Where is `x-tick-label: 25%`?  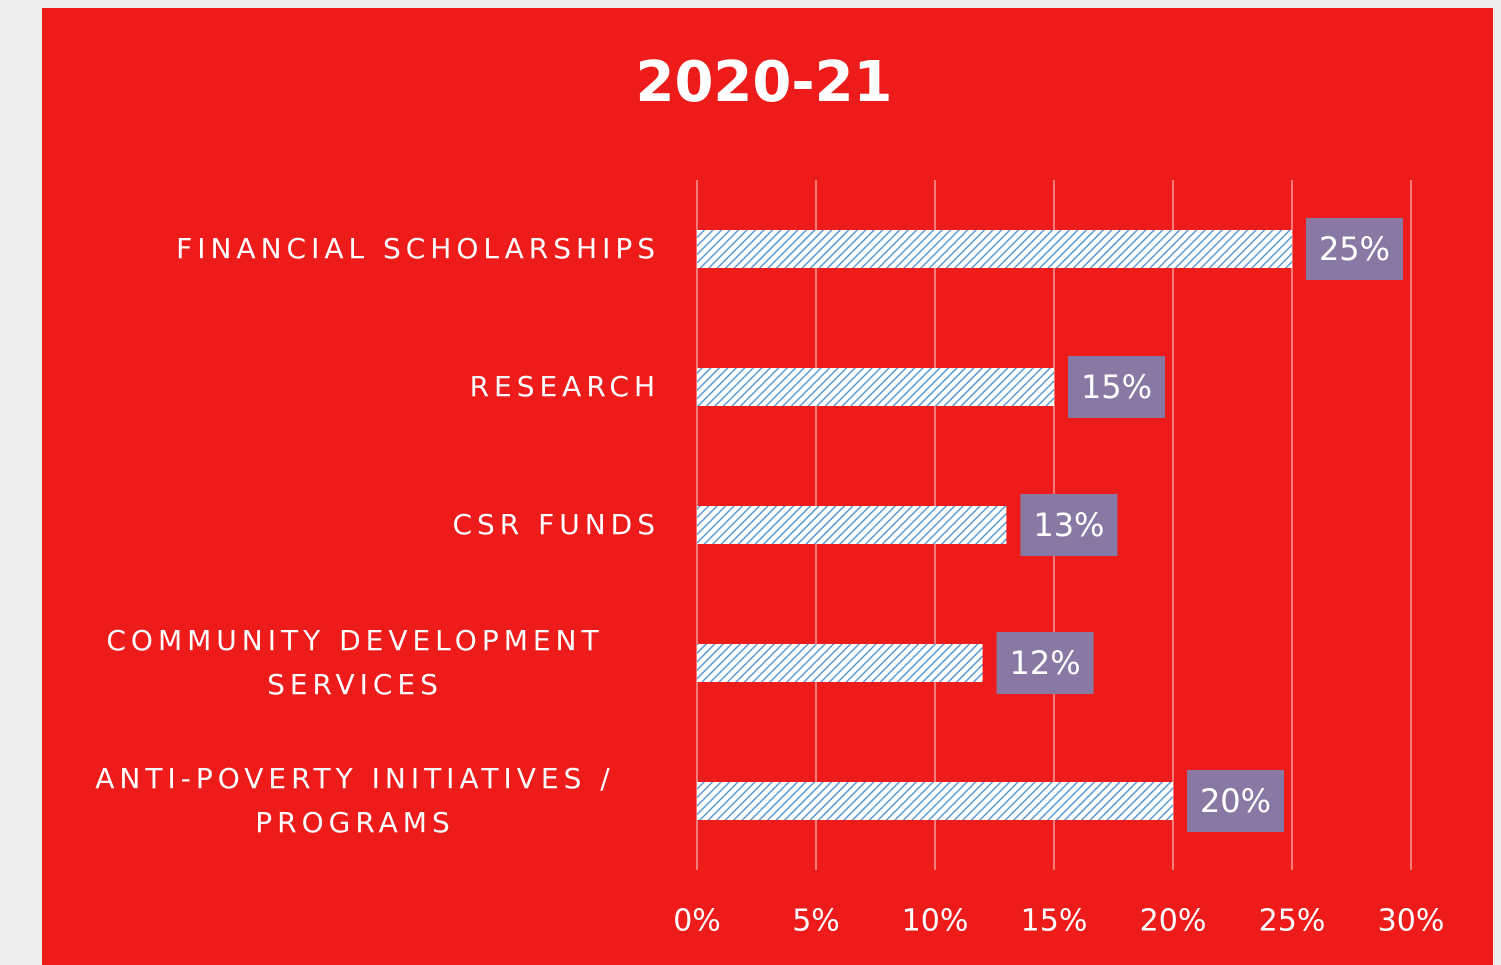 x-tick-label: 25% is located at coordinates (1292, 921).